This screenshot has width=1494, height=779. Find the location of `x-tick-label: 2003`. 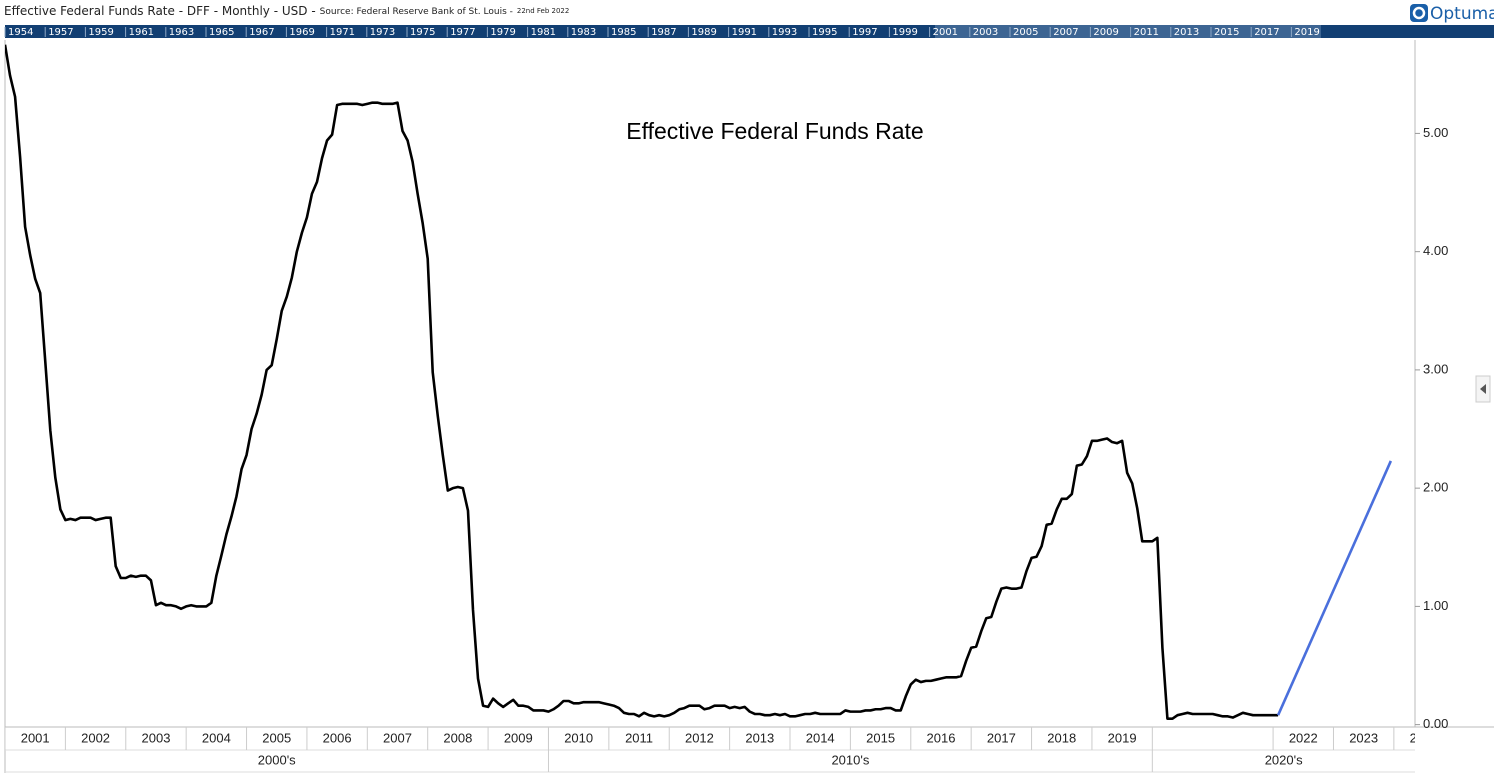

x-tick-label: 2003 is located at coordinates (156, 737).